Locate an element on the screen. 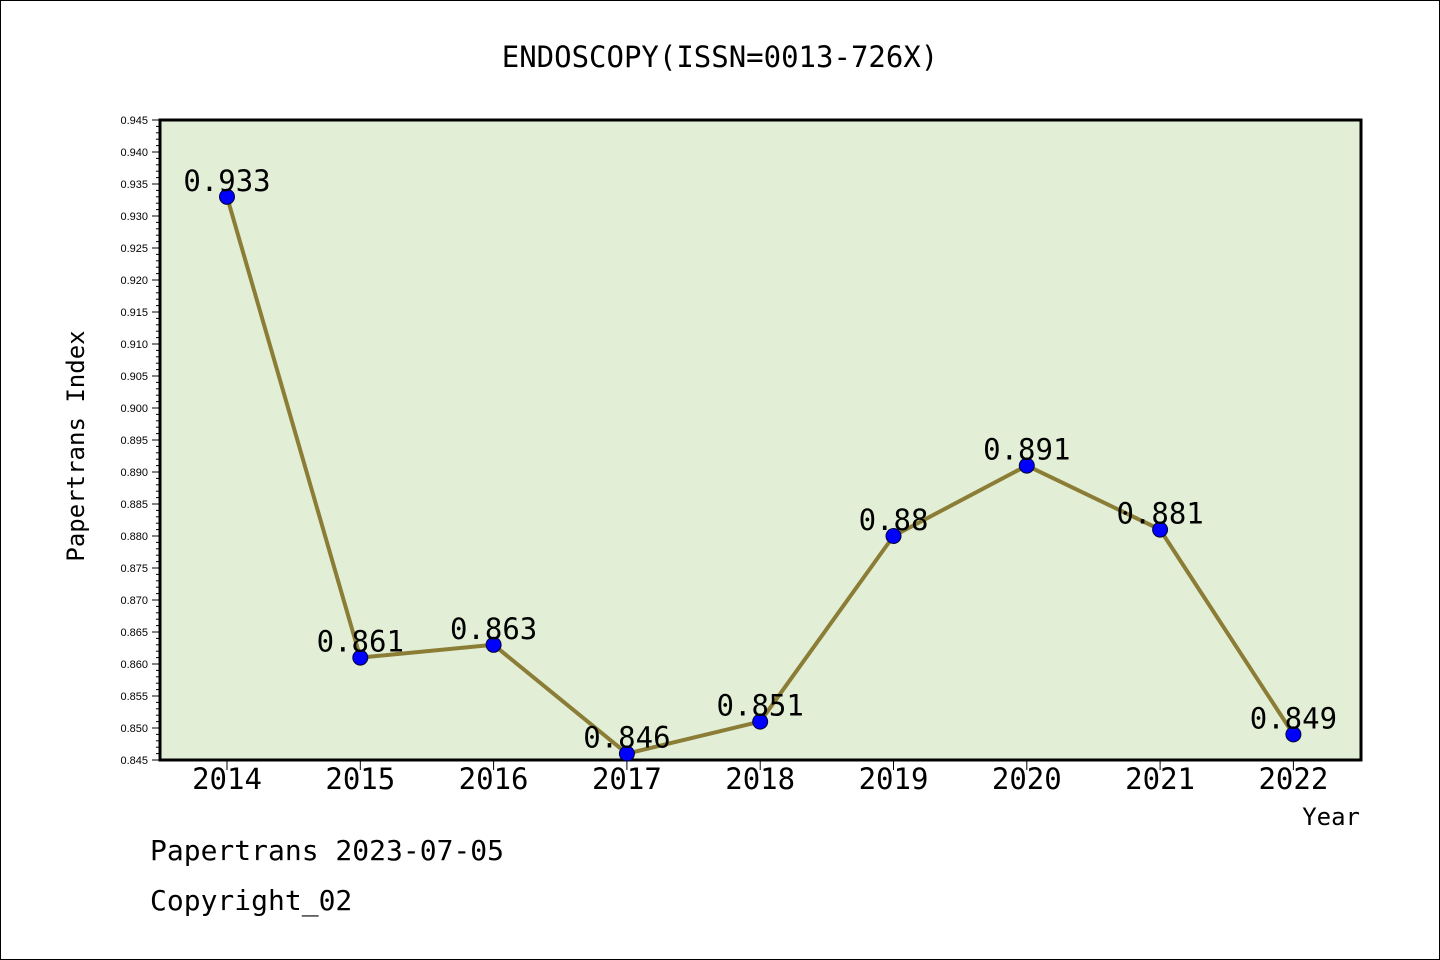 This screenshot has height=960, width=1440. y-tick-label: 0.855 is located at coordinates (134, 697).